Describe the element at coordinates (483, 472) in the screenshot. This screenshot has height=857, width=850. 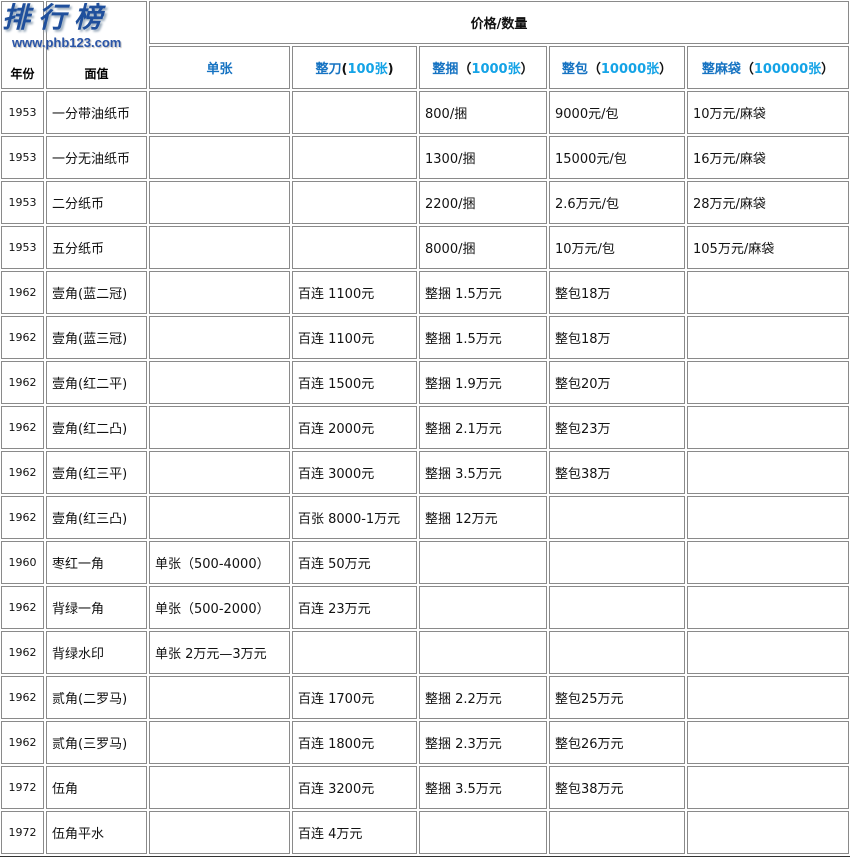
I see `kun-price-cell: 整捆 3.5万元` at that location.